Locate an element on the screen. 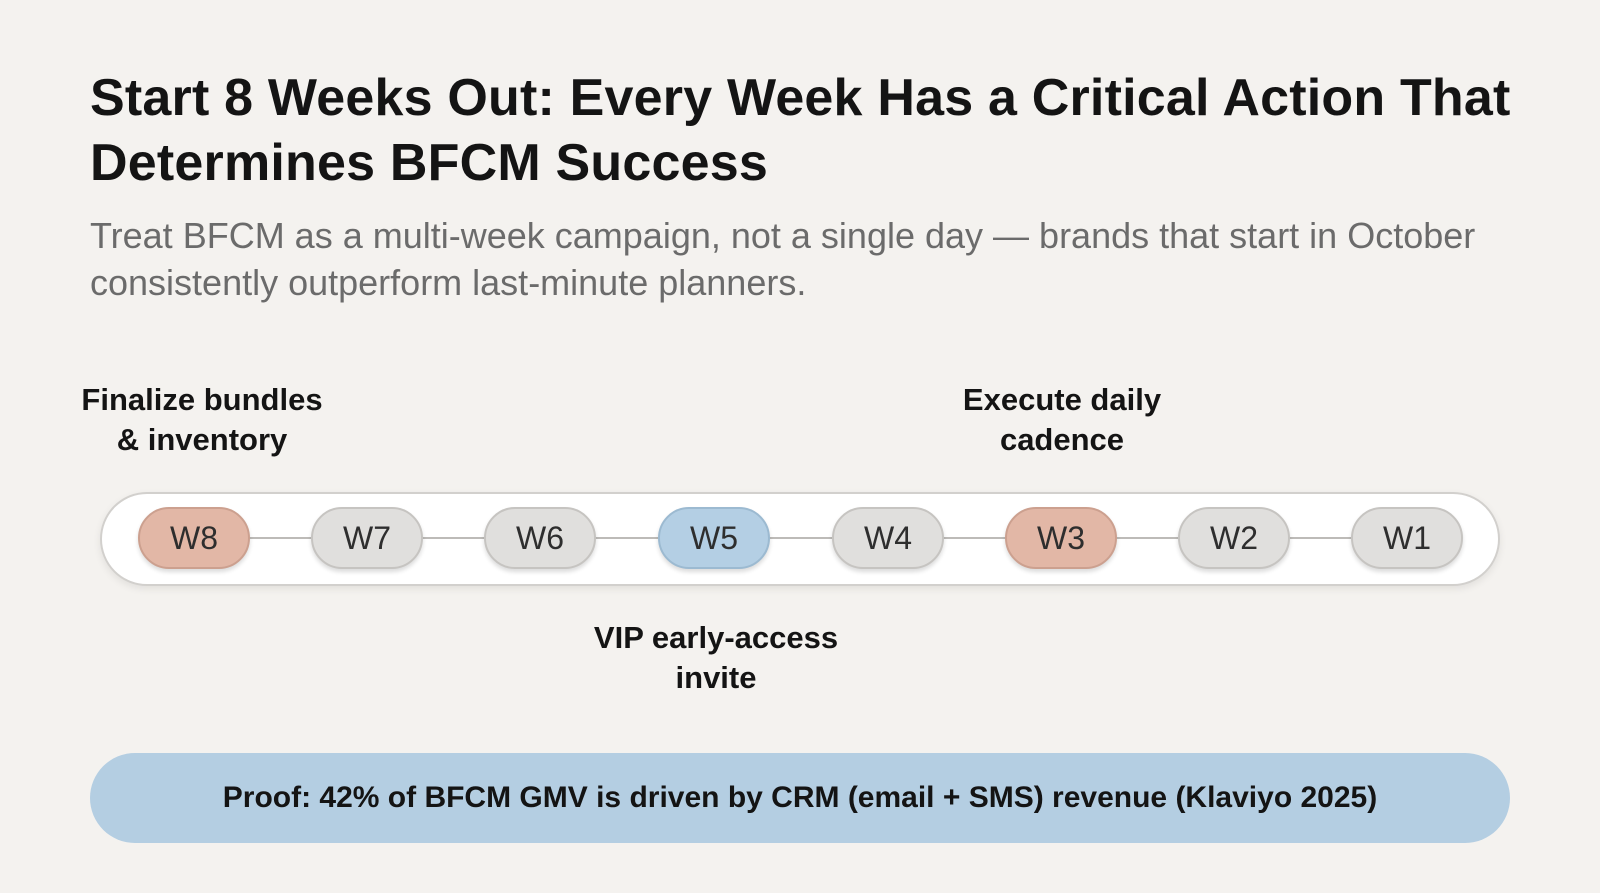 The image size is (1600, 893). callout-w5-line2: invite is located at coordinates (716, 677).